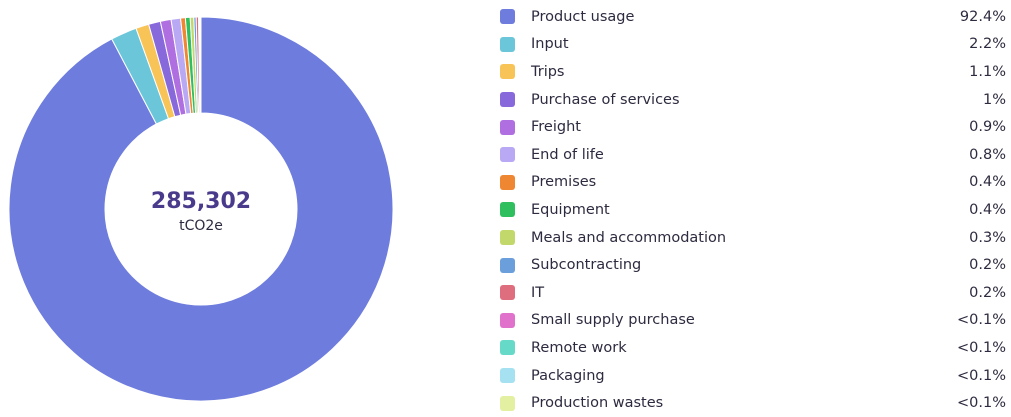  Describe the element at coordinates (200, 65) in the screenshot. I see `donut-slice` at that location.